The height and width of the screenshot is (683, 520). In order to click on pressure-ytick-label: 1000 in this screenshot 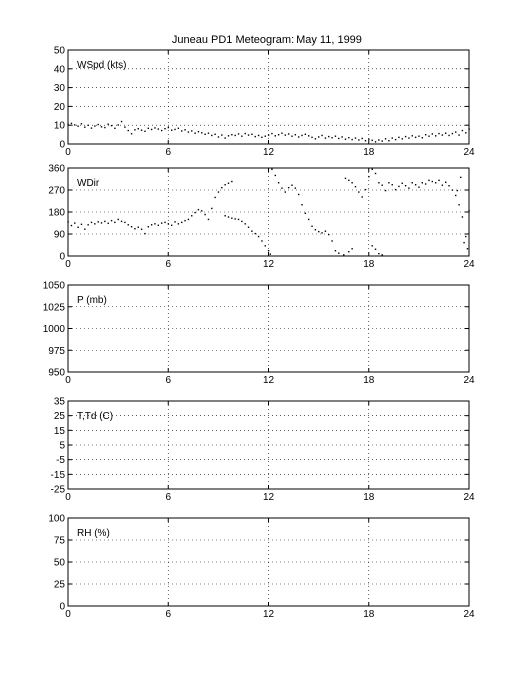, I will do `click(54, 329)`.